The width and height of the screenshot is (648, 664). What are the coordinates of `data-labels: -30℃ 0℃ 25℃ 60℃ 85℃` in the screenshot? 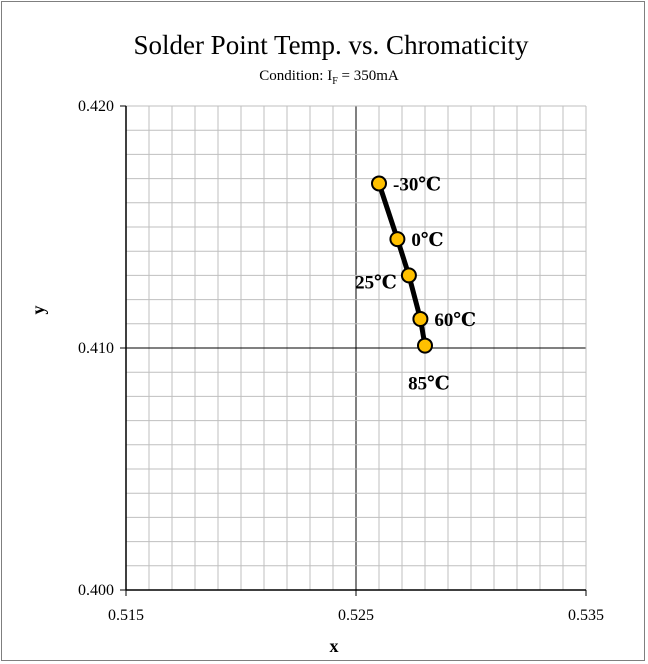 It's located at (415, 284).